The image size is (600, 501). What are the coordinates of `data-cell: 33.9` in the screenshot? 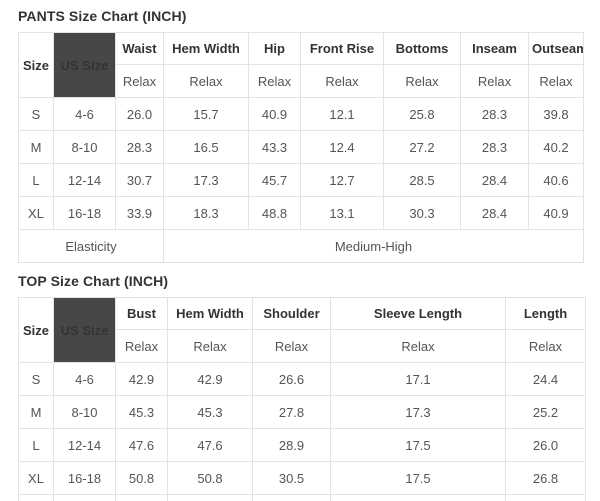 It's located at (140, 213).